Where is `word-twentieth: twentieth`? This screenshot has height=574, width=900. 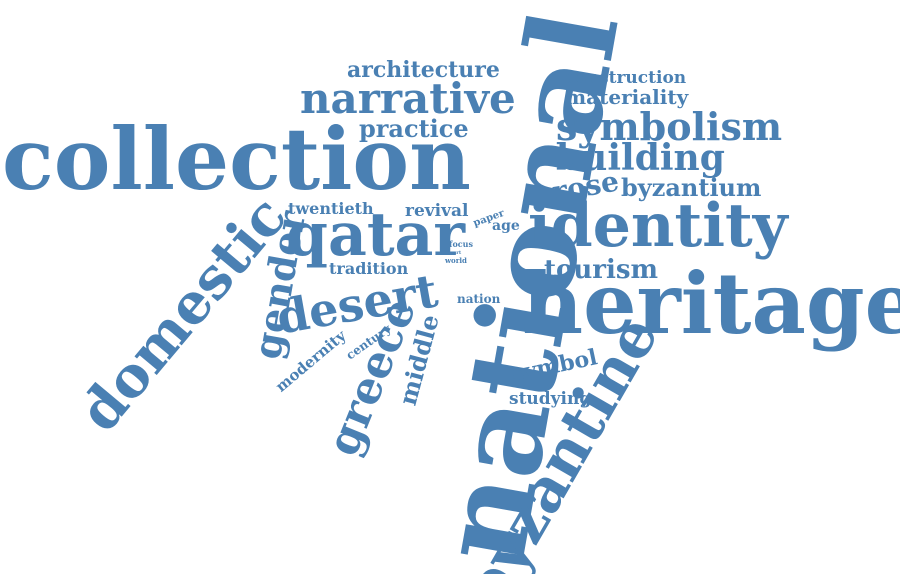
word-twentieth: twentieth is located at coordinates (331, 208).